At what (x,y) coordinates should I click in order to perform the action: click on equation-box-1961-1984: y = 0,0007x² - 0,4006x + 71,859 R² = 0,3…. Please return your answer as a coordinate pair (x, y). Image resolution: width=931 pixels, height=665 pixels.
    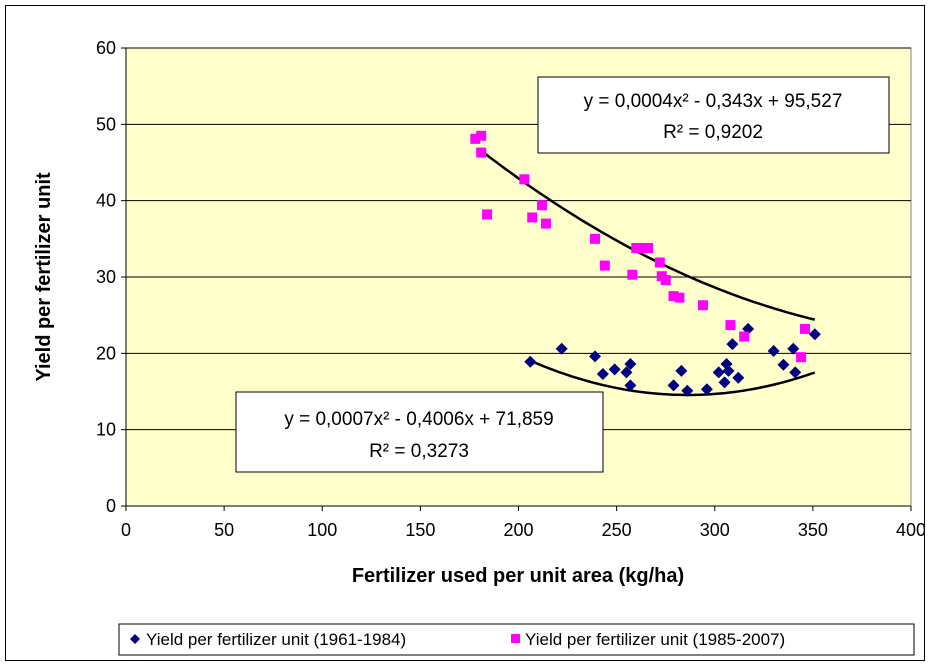
    Looking at the image, I should click on (419, 432).